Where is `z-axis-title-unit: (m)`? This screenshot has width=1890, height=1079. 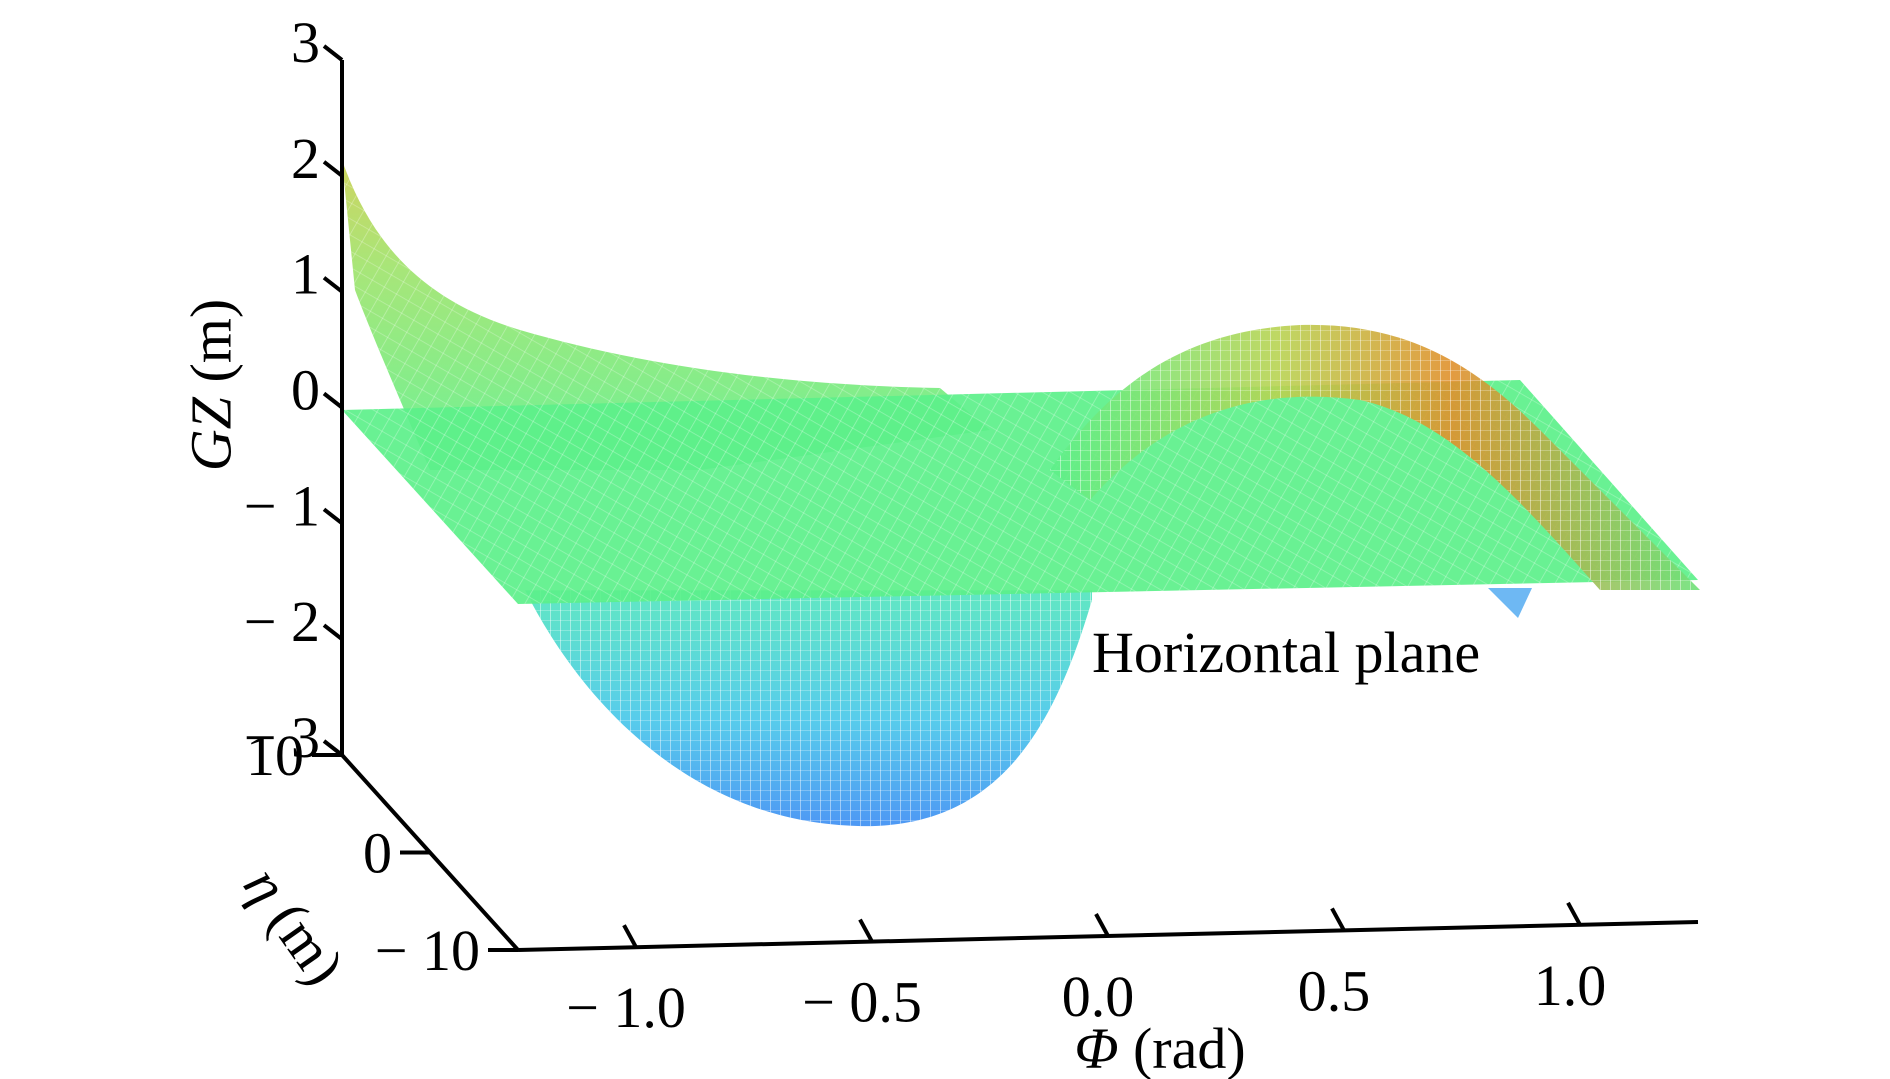
z-axis-title-unit: (m) is located at coordinates (210, 341).